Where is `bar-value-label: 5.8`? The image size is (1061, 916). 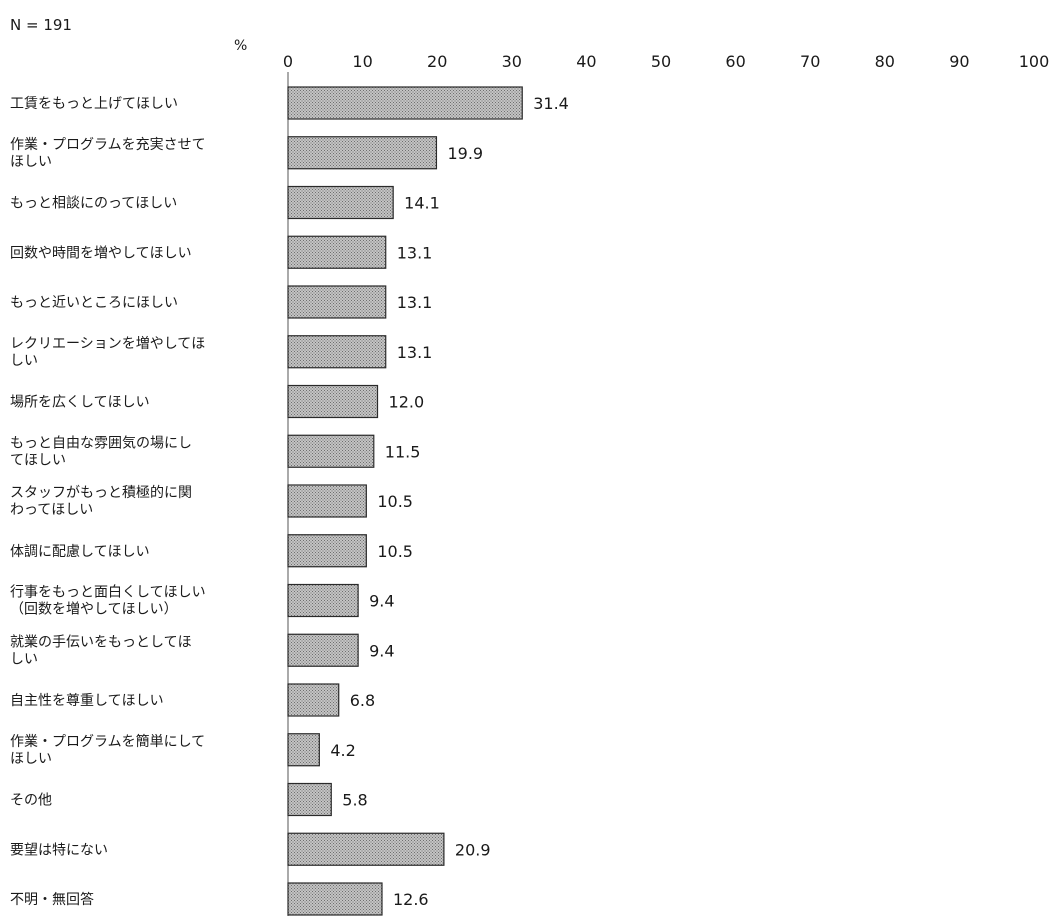 bar-value-label: 5.8 is located at coordinates (354, 800).